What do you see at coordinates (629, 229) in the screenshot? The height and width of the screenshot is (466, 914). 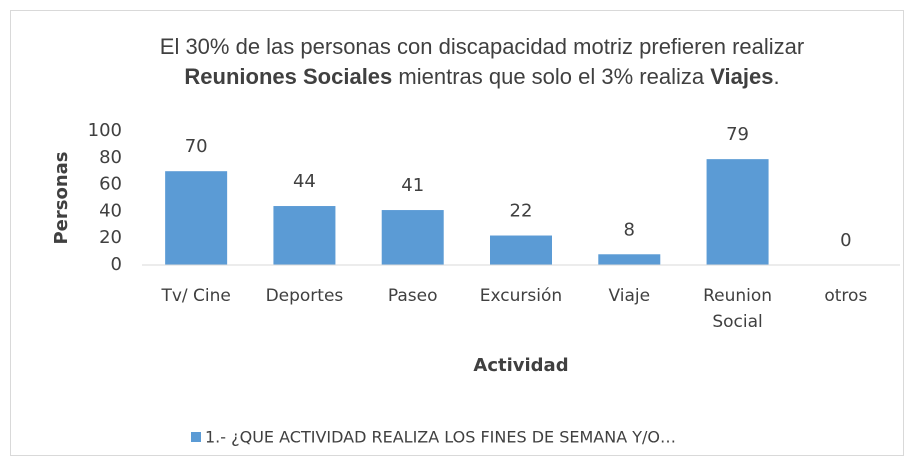 I see `data-label: 8` at bounding box center [629, 229].